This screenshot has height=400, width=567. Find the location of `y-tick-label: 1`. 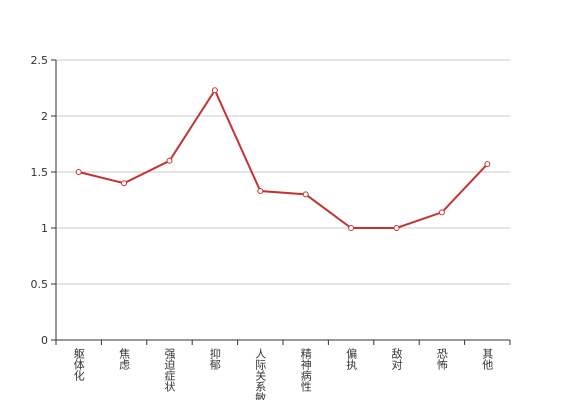

y-tick-label: 1 is located at coordinates (44, 228).